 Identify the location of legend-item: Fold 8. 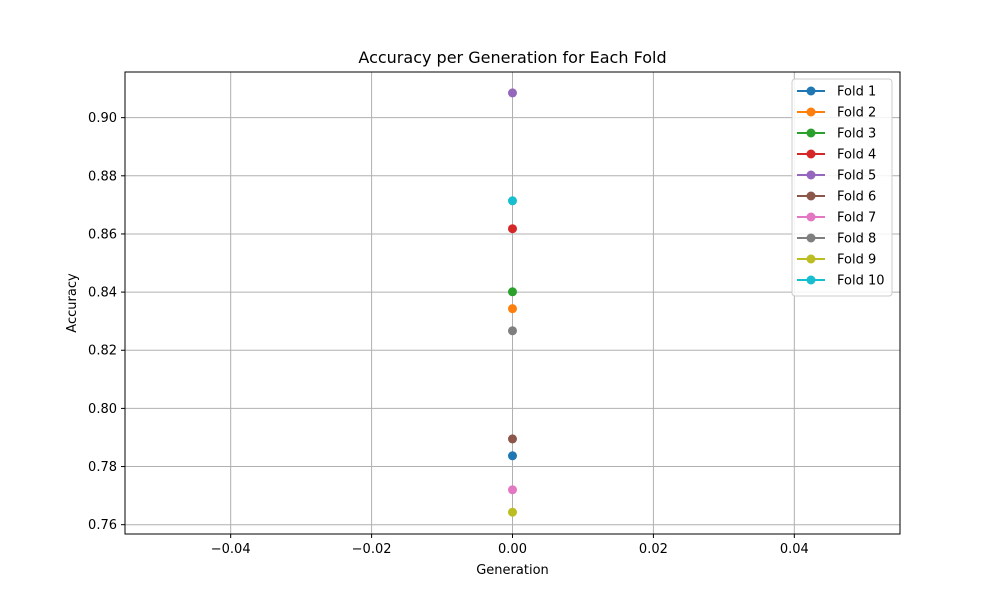
(836, 239).